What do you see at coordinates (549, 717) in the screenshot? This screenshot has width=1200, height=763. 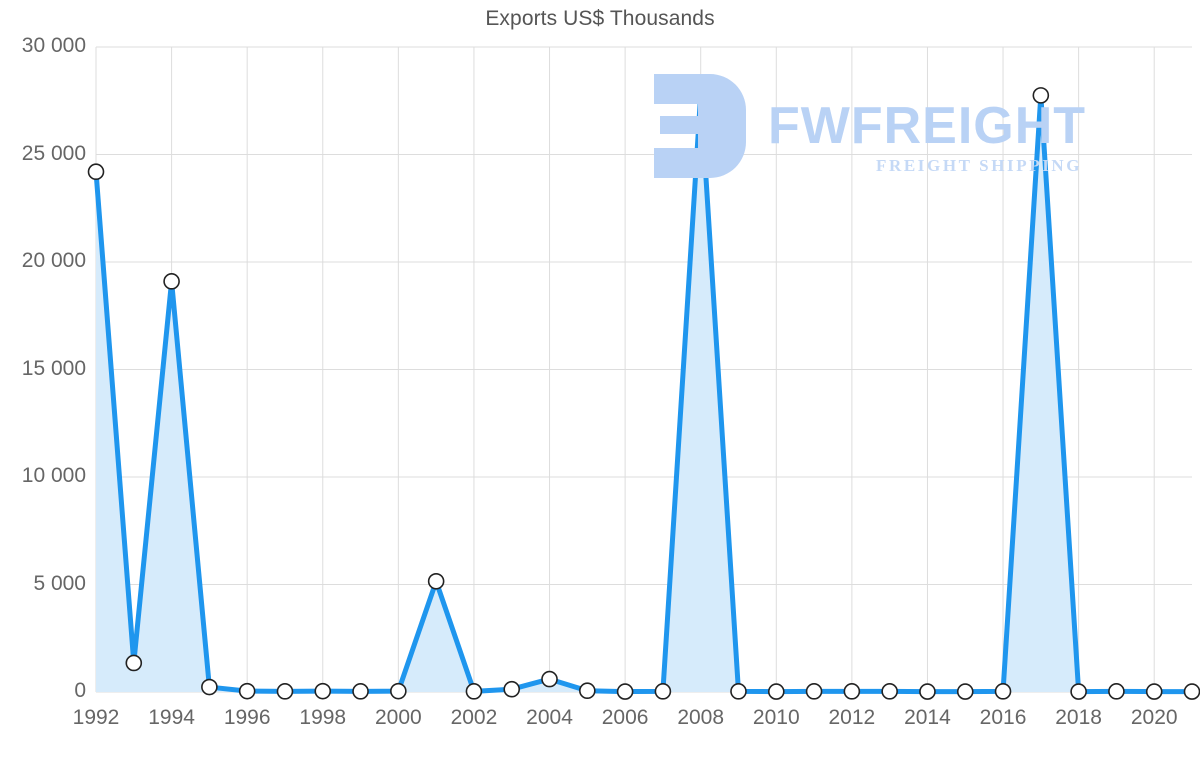 I see `x-axis-tick-label: 2004` at bounding box center [549, 717].